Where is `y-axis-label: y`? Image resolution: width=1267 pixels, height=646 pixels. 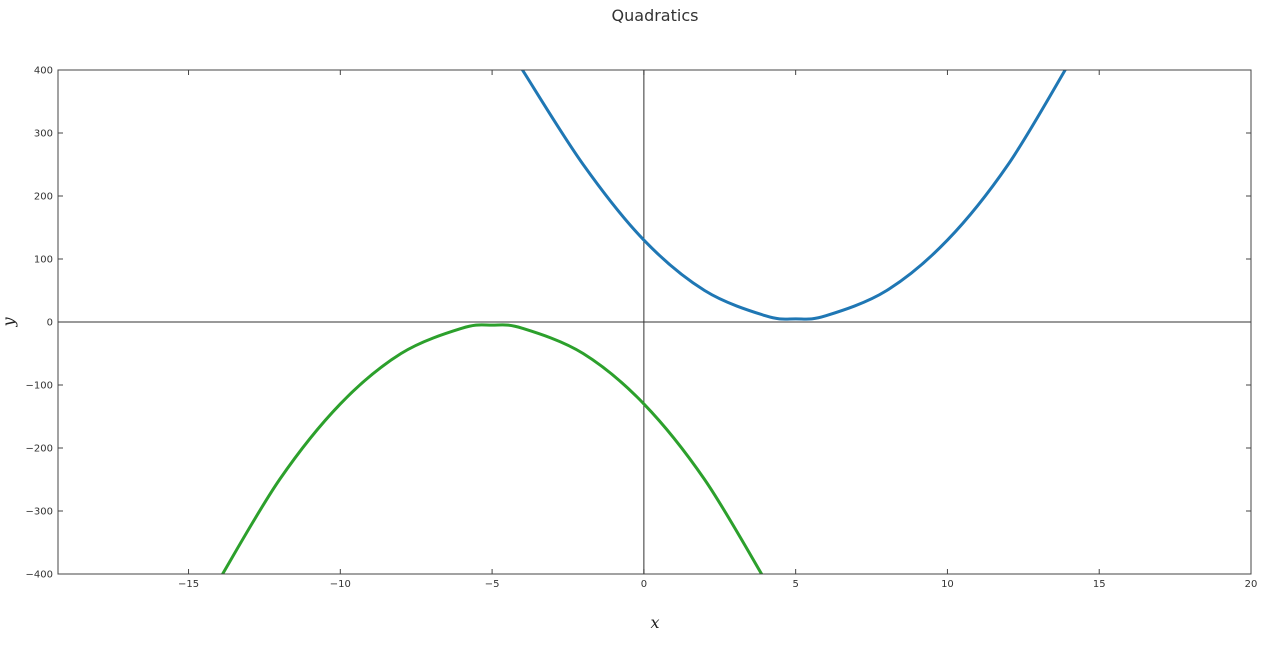 y-axis-label: y is located at coordinates (9, 322).